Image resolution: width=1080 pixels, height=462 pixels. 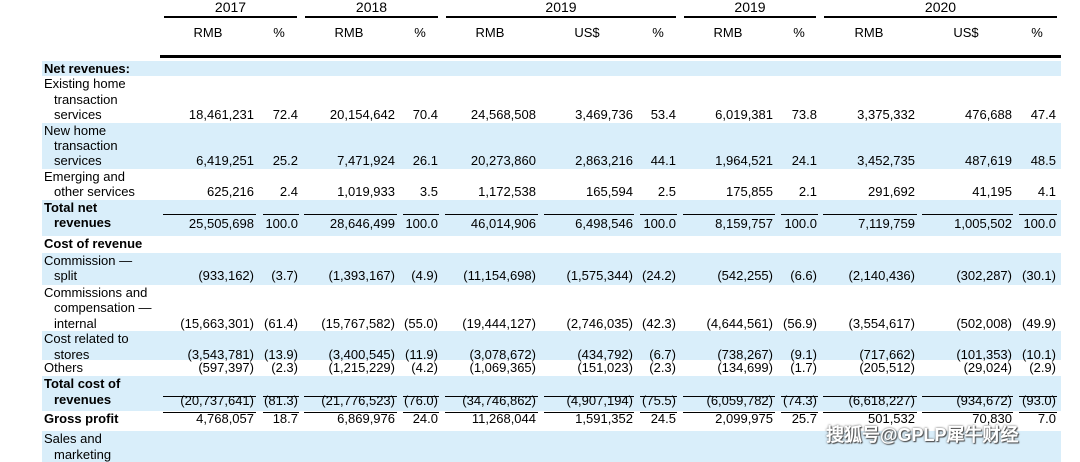 I want to click on table-cell: (205,512), so click(x=887, y=368).